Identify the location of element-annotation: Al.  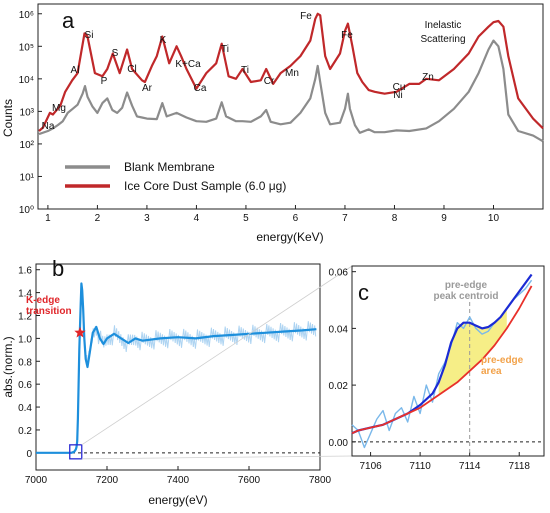
(75, 70).